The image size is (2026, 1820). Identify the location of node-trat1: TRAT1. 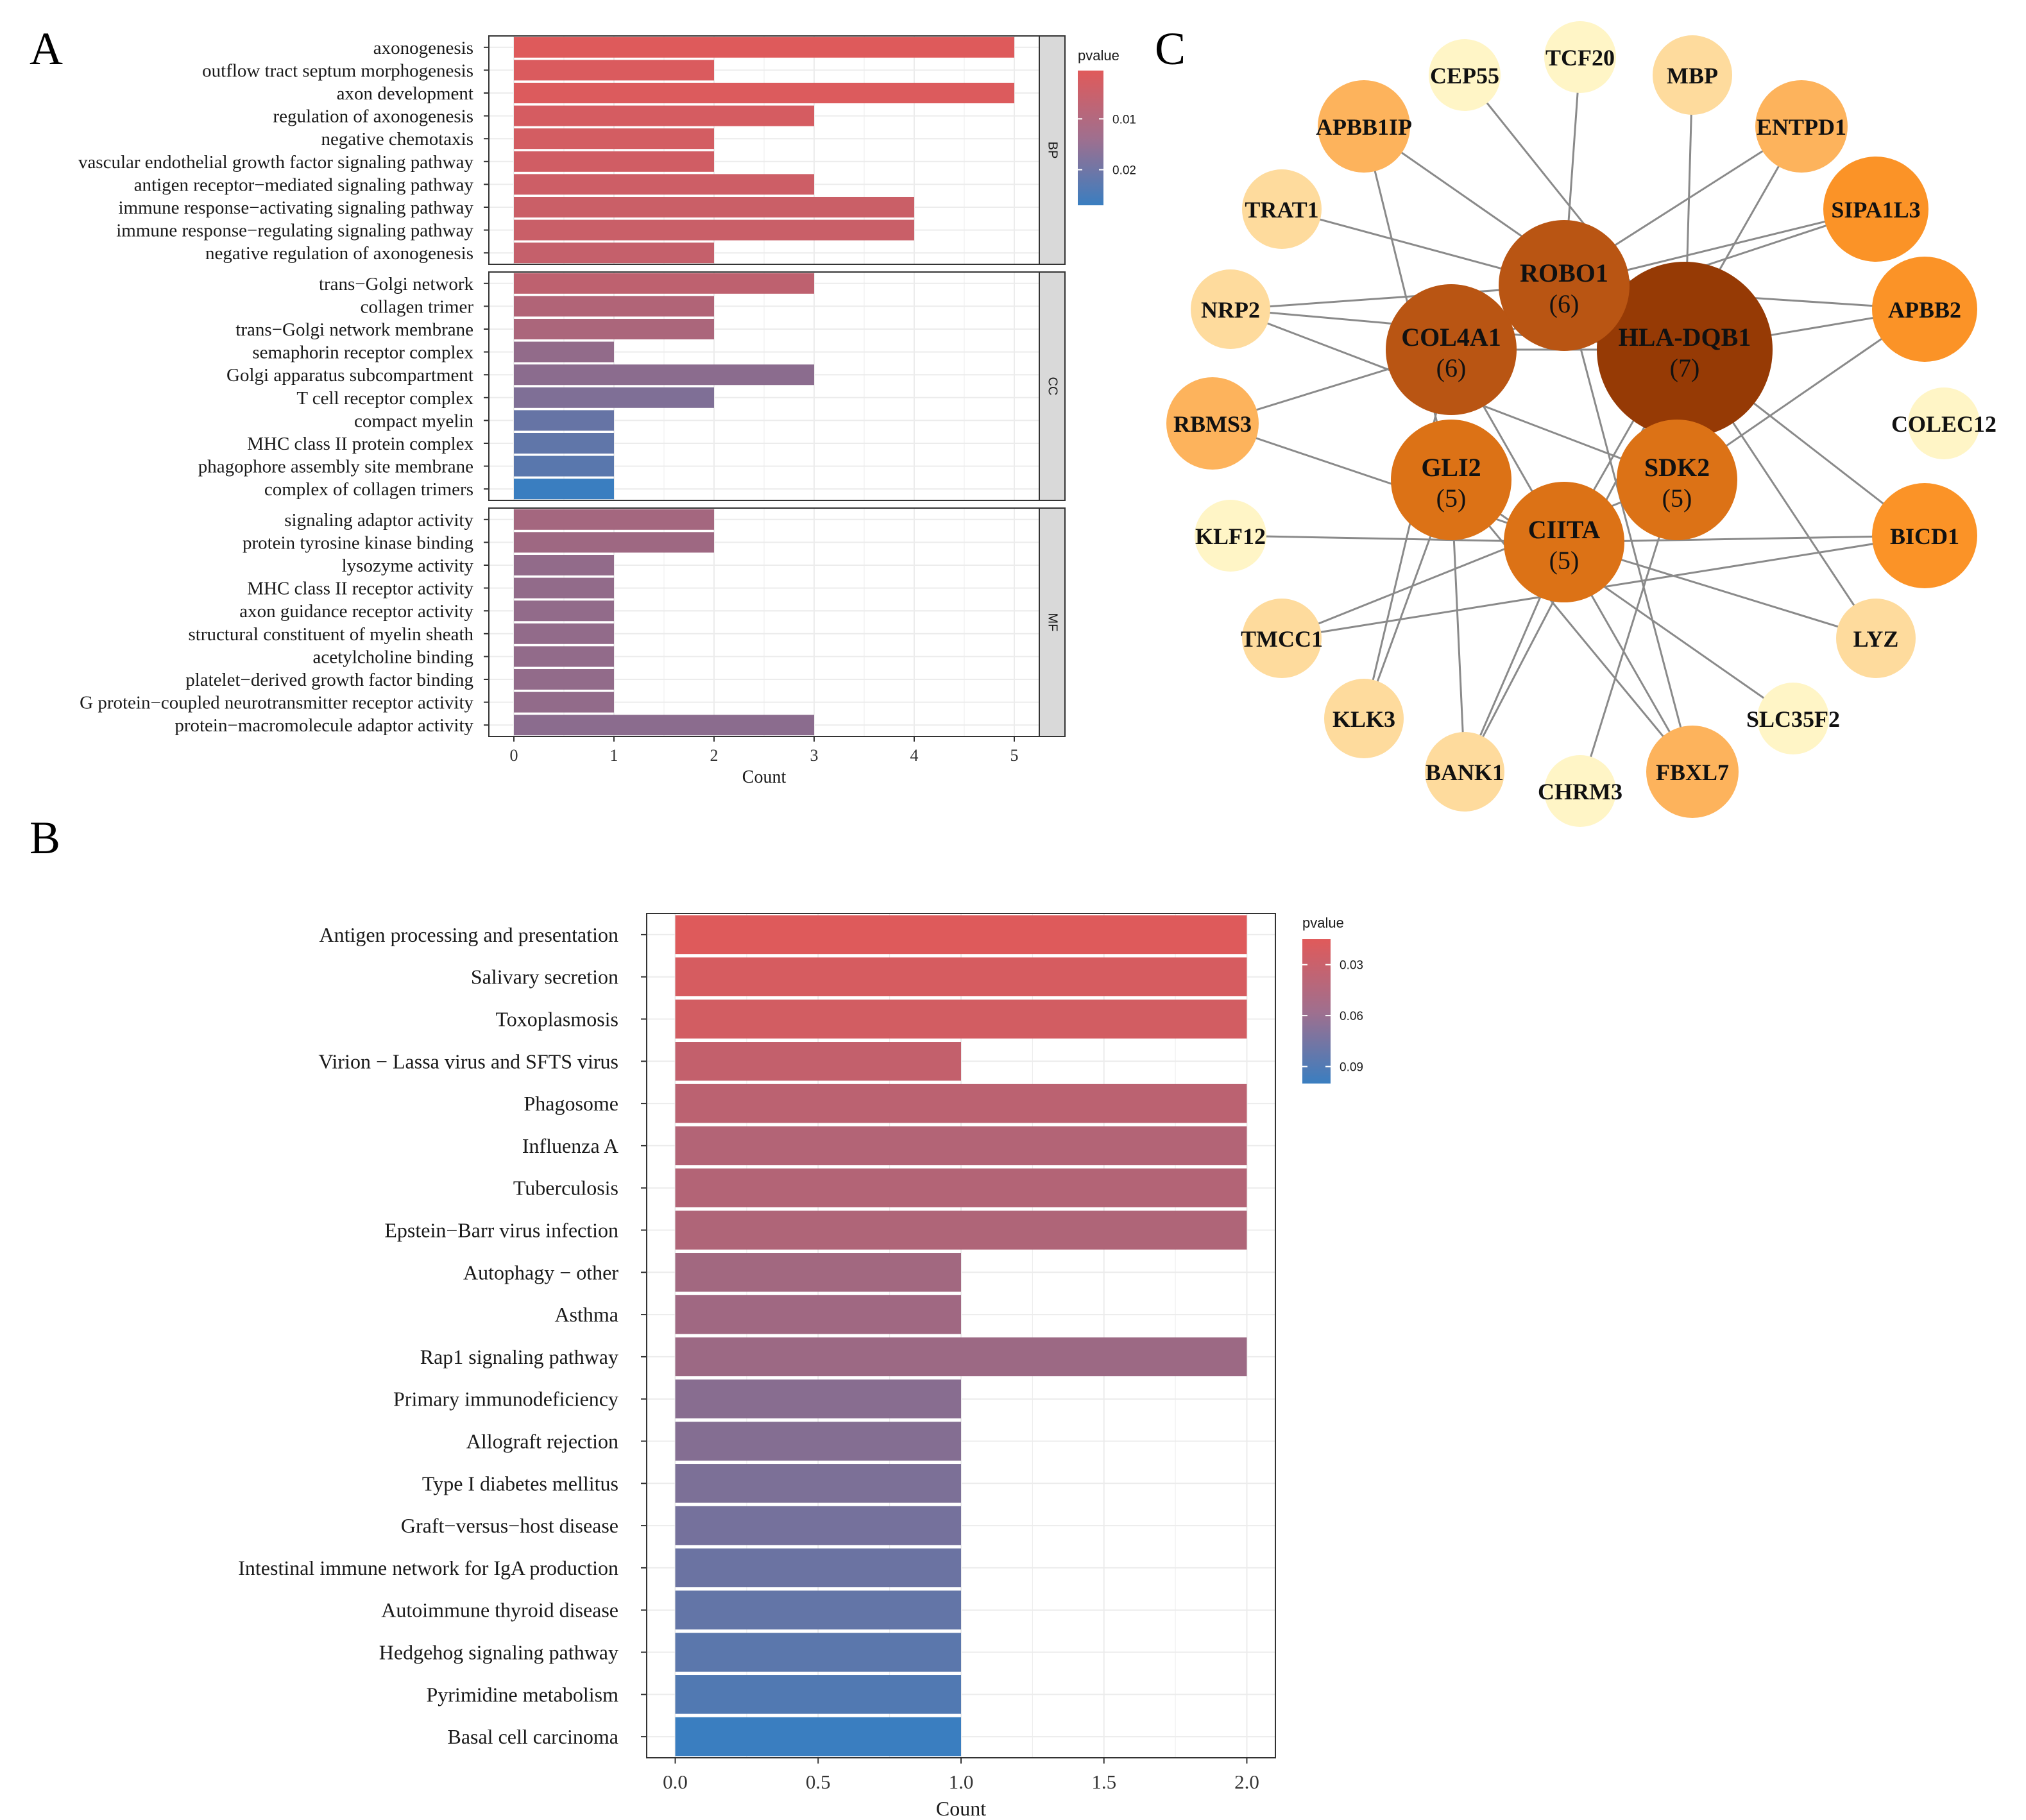
(1282, 209).